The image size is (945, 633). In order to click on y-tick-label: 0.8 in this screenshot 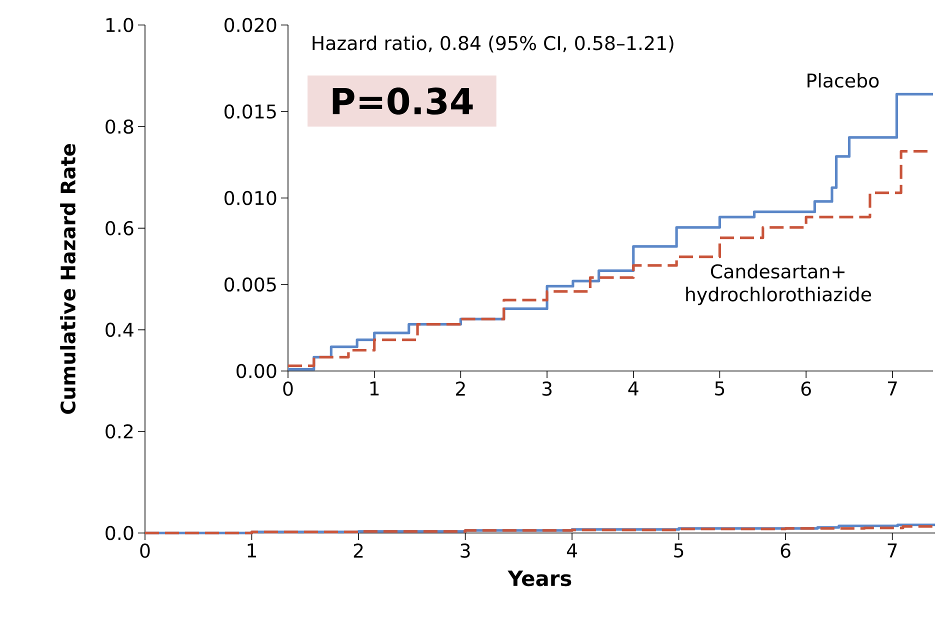, I will do `click(120, 126)`.